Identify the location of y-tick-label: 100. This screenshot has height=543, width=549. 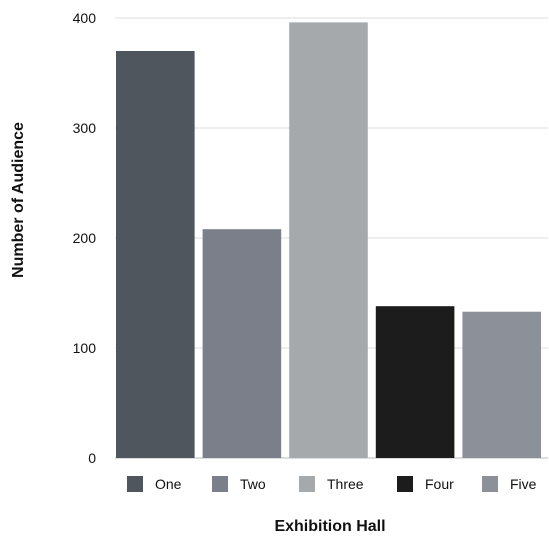
(85, 348).